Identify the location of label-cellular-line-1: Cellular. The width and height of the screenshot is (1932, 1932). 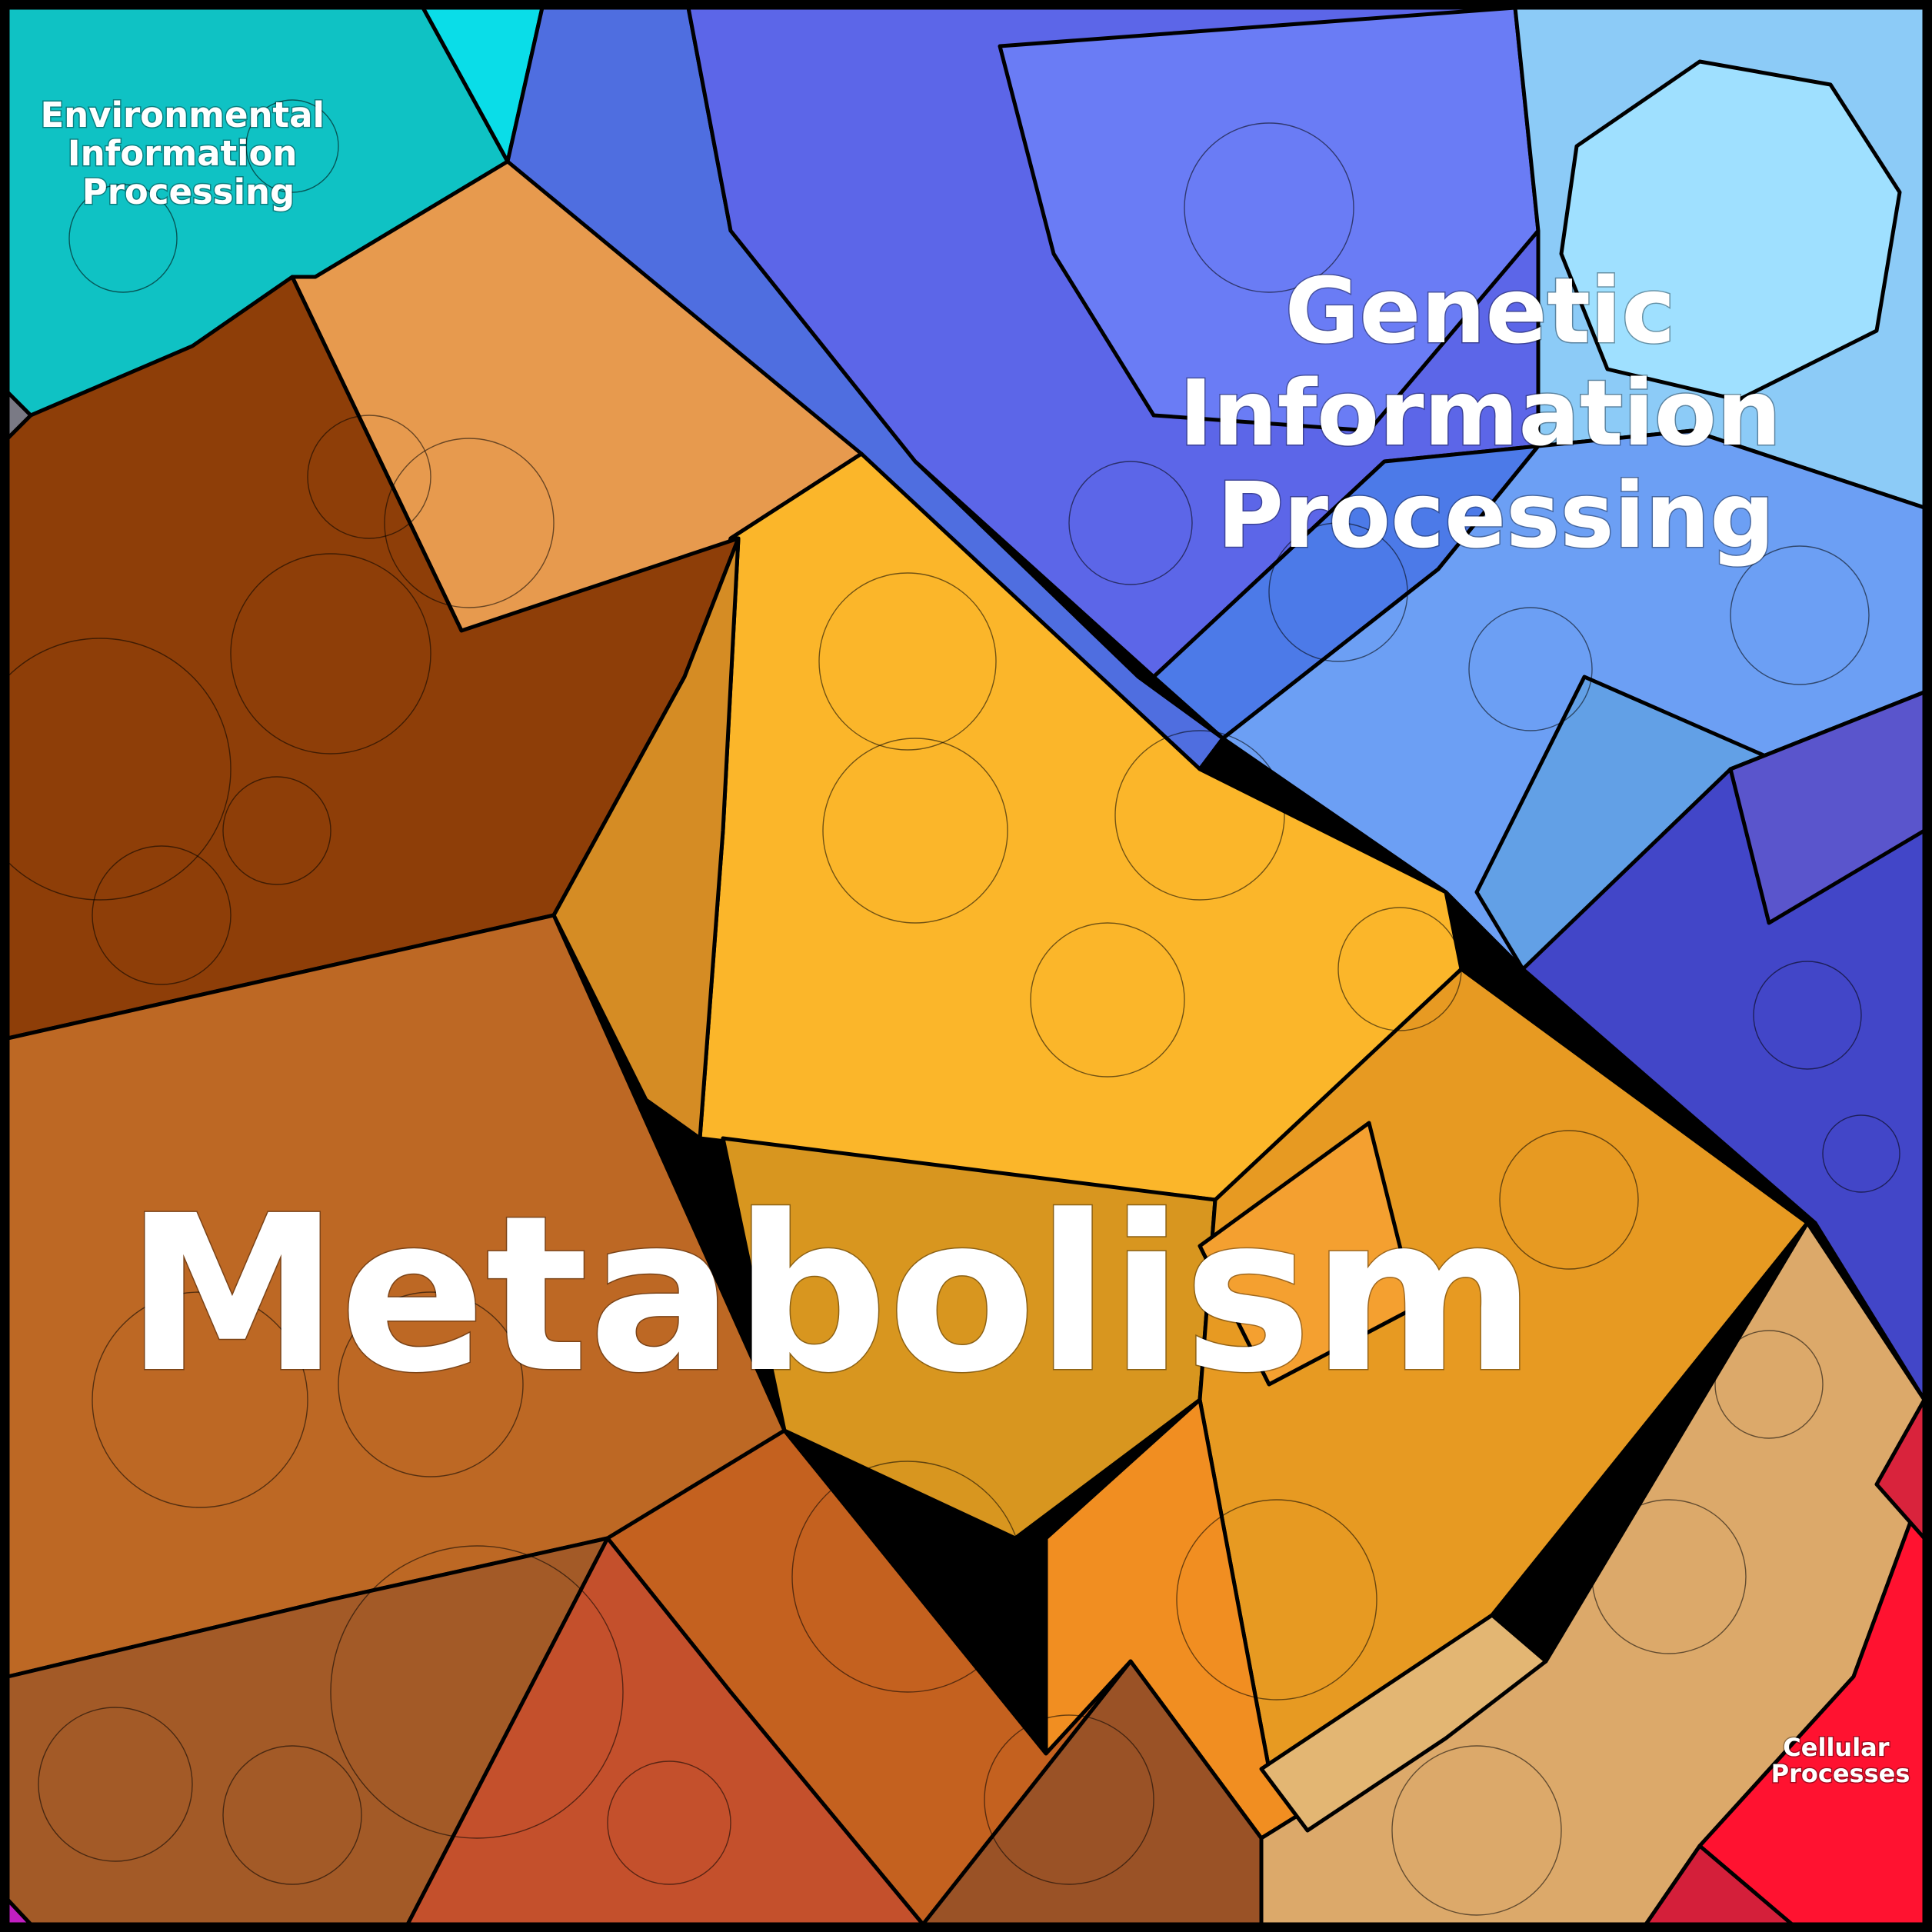
(1836, 1747).